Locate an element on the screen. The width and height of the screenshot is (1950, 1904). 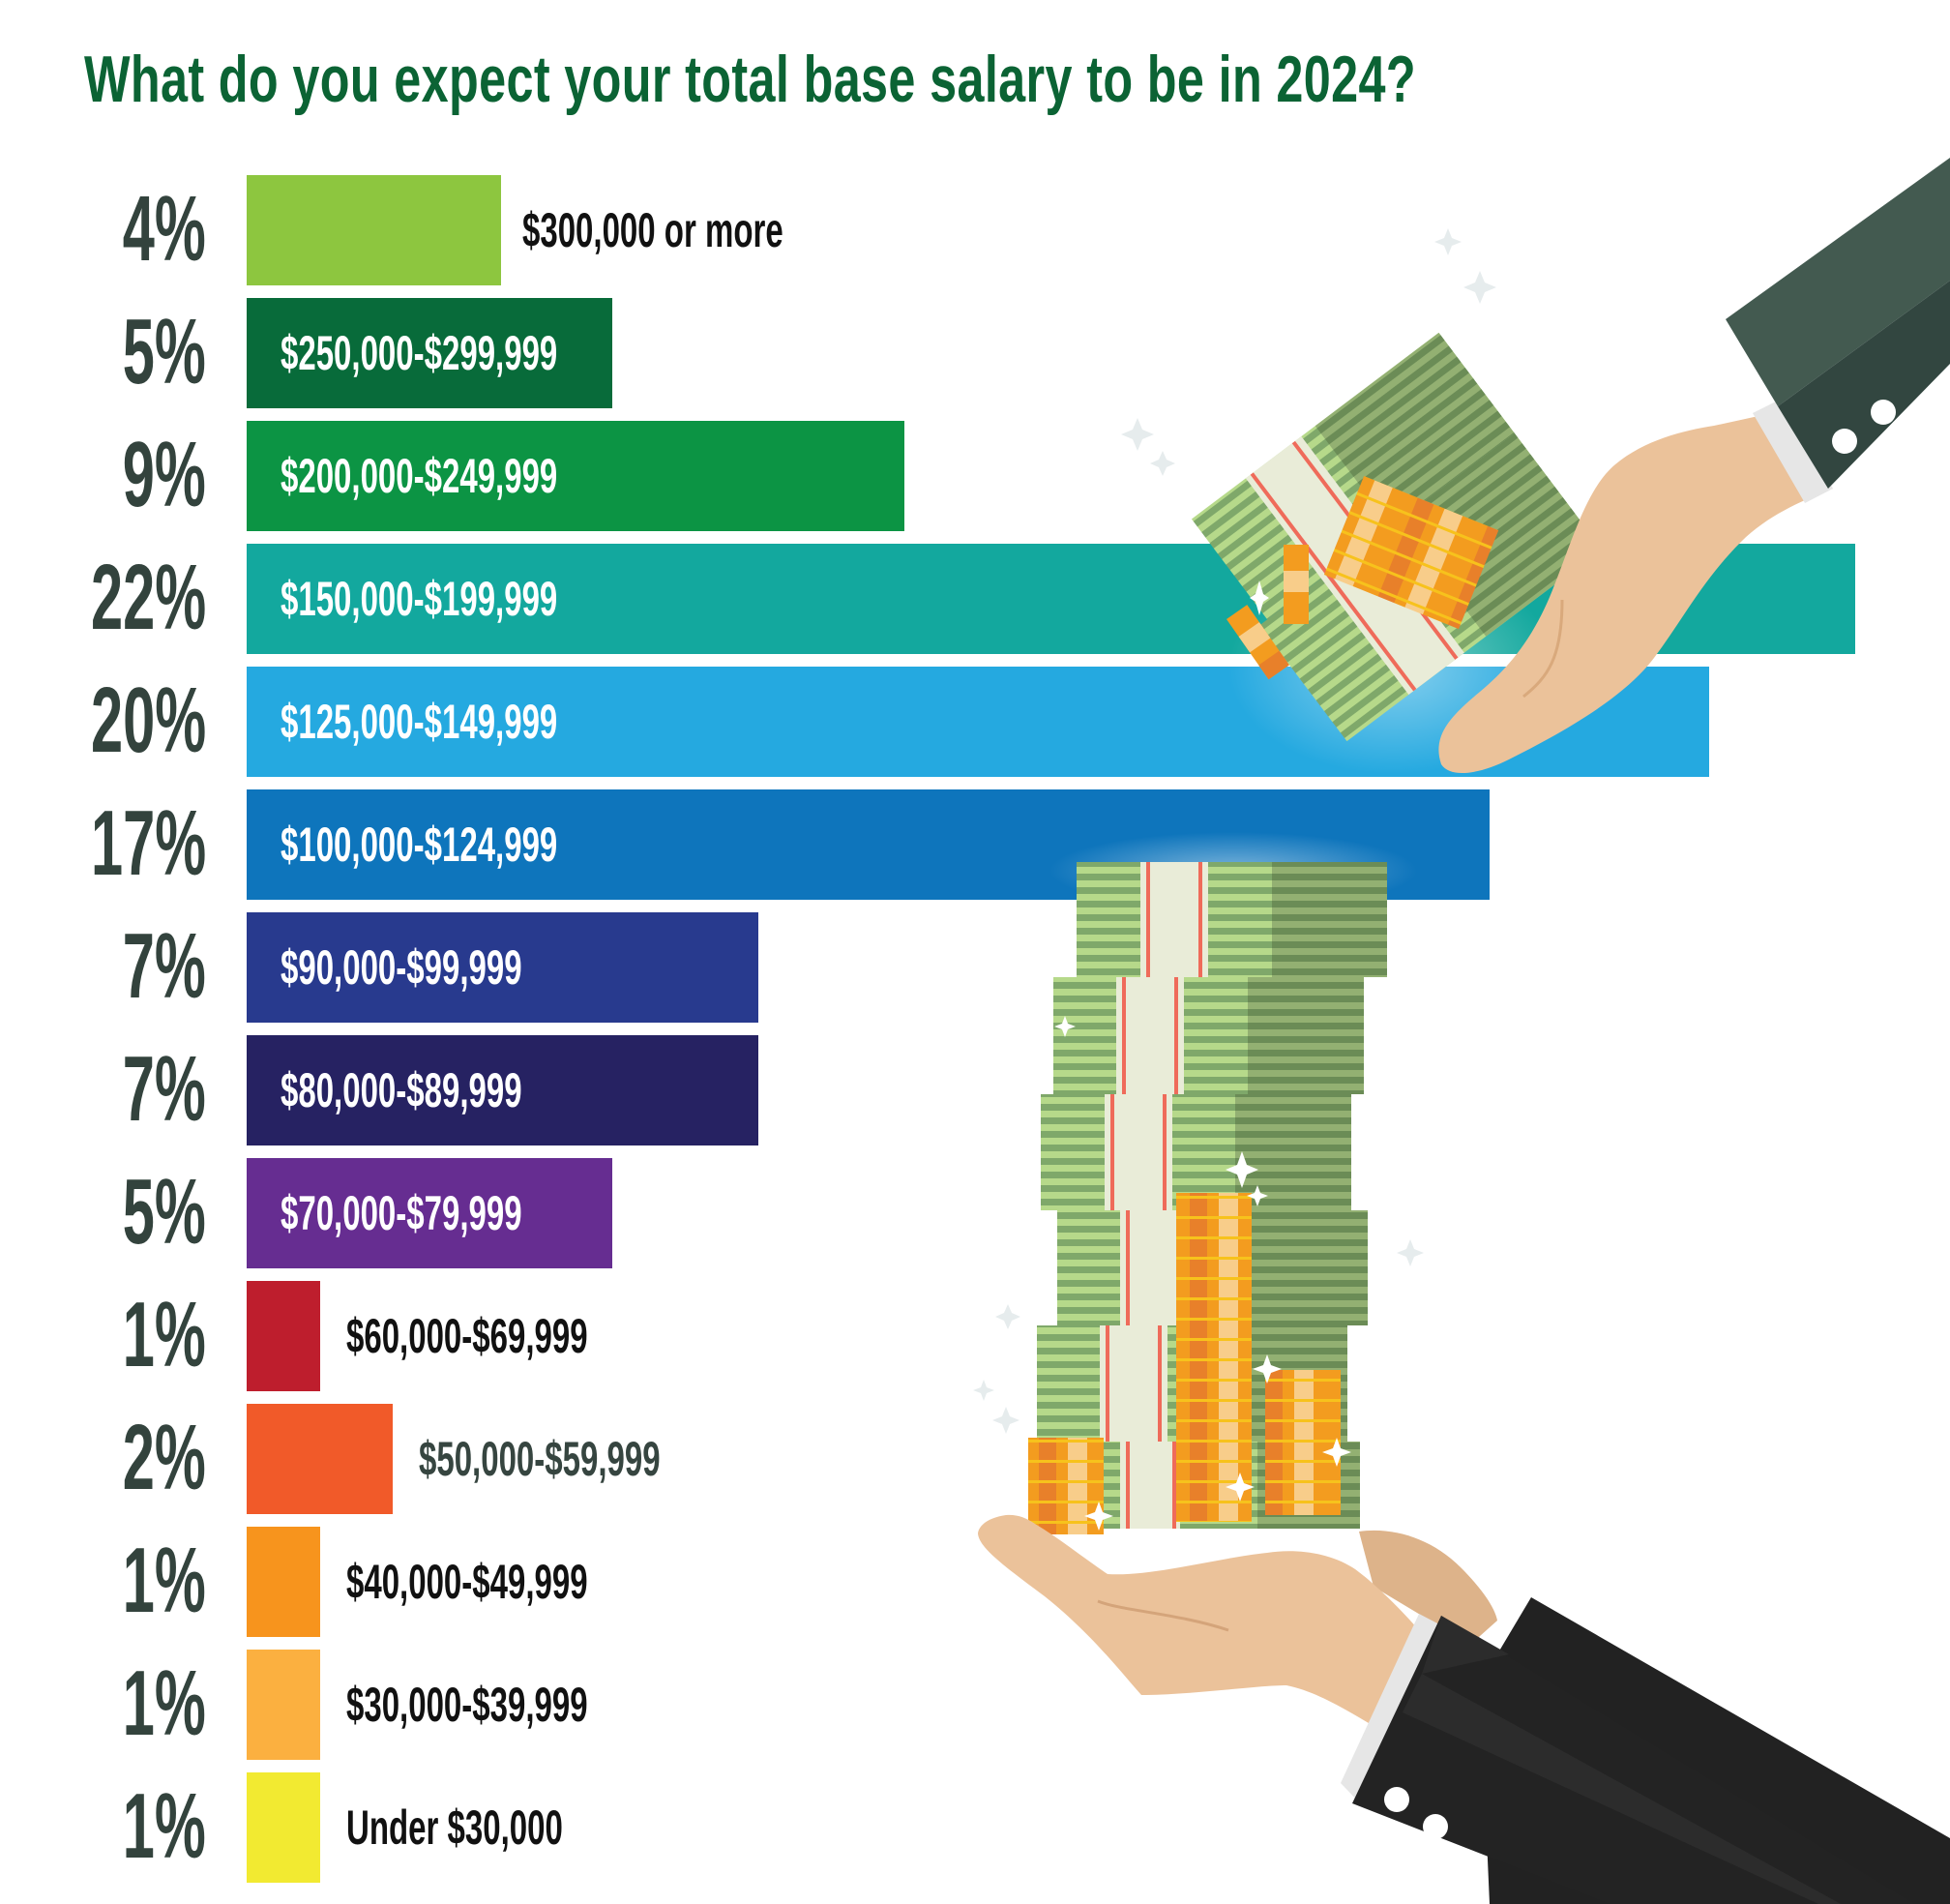
bar-row: 1% Under $30,000 is located at coordinates (975, 1828).